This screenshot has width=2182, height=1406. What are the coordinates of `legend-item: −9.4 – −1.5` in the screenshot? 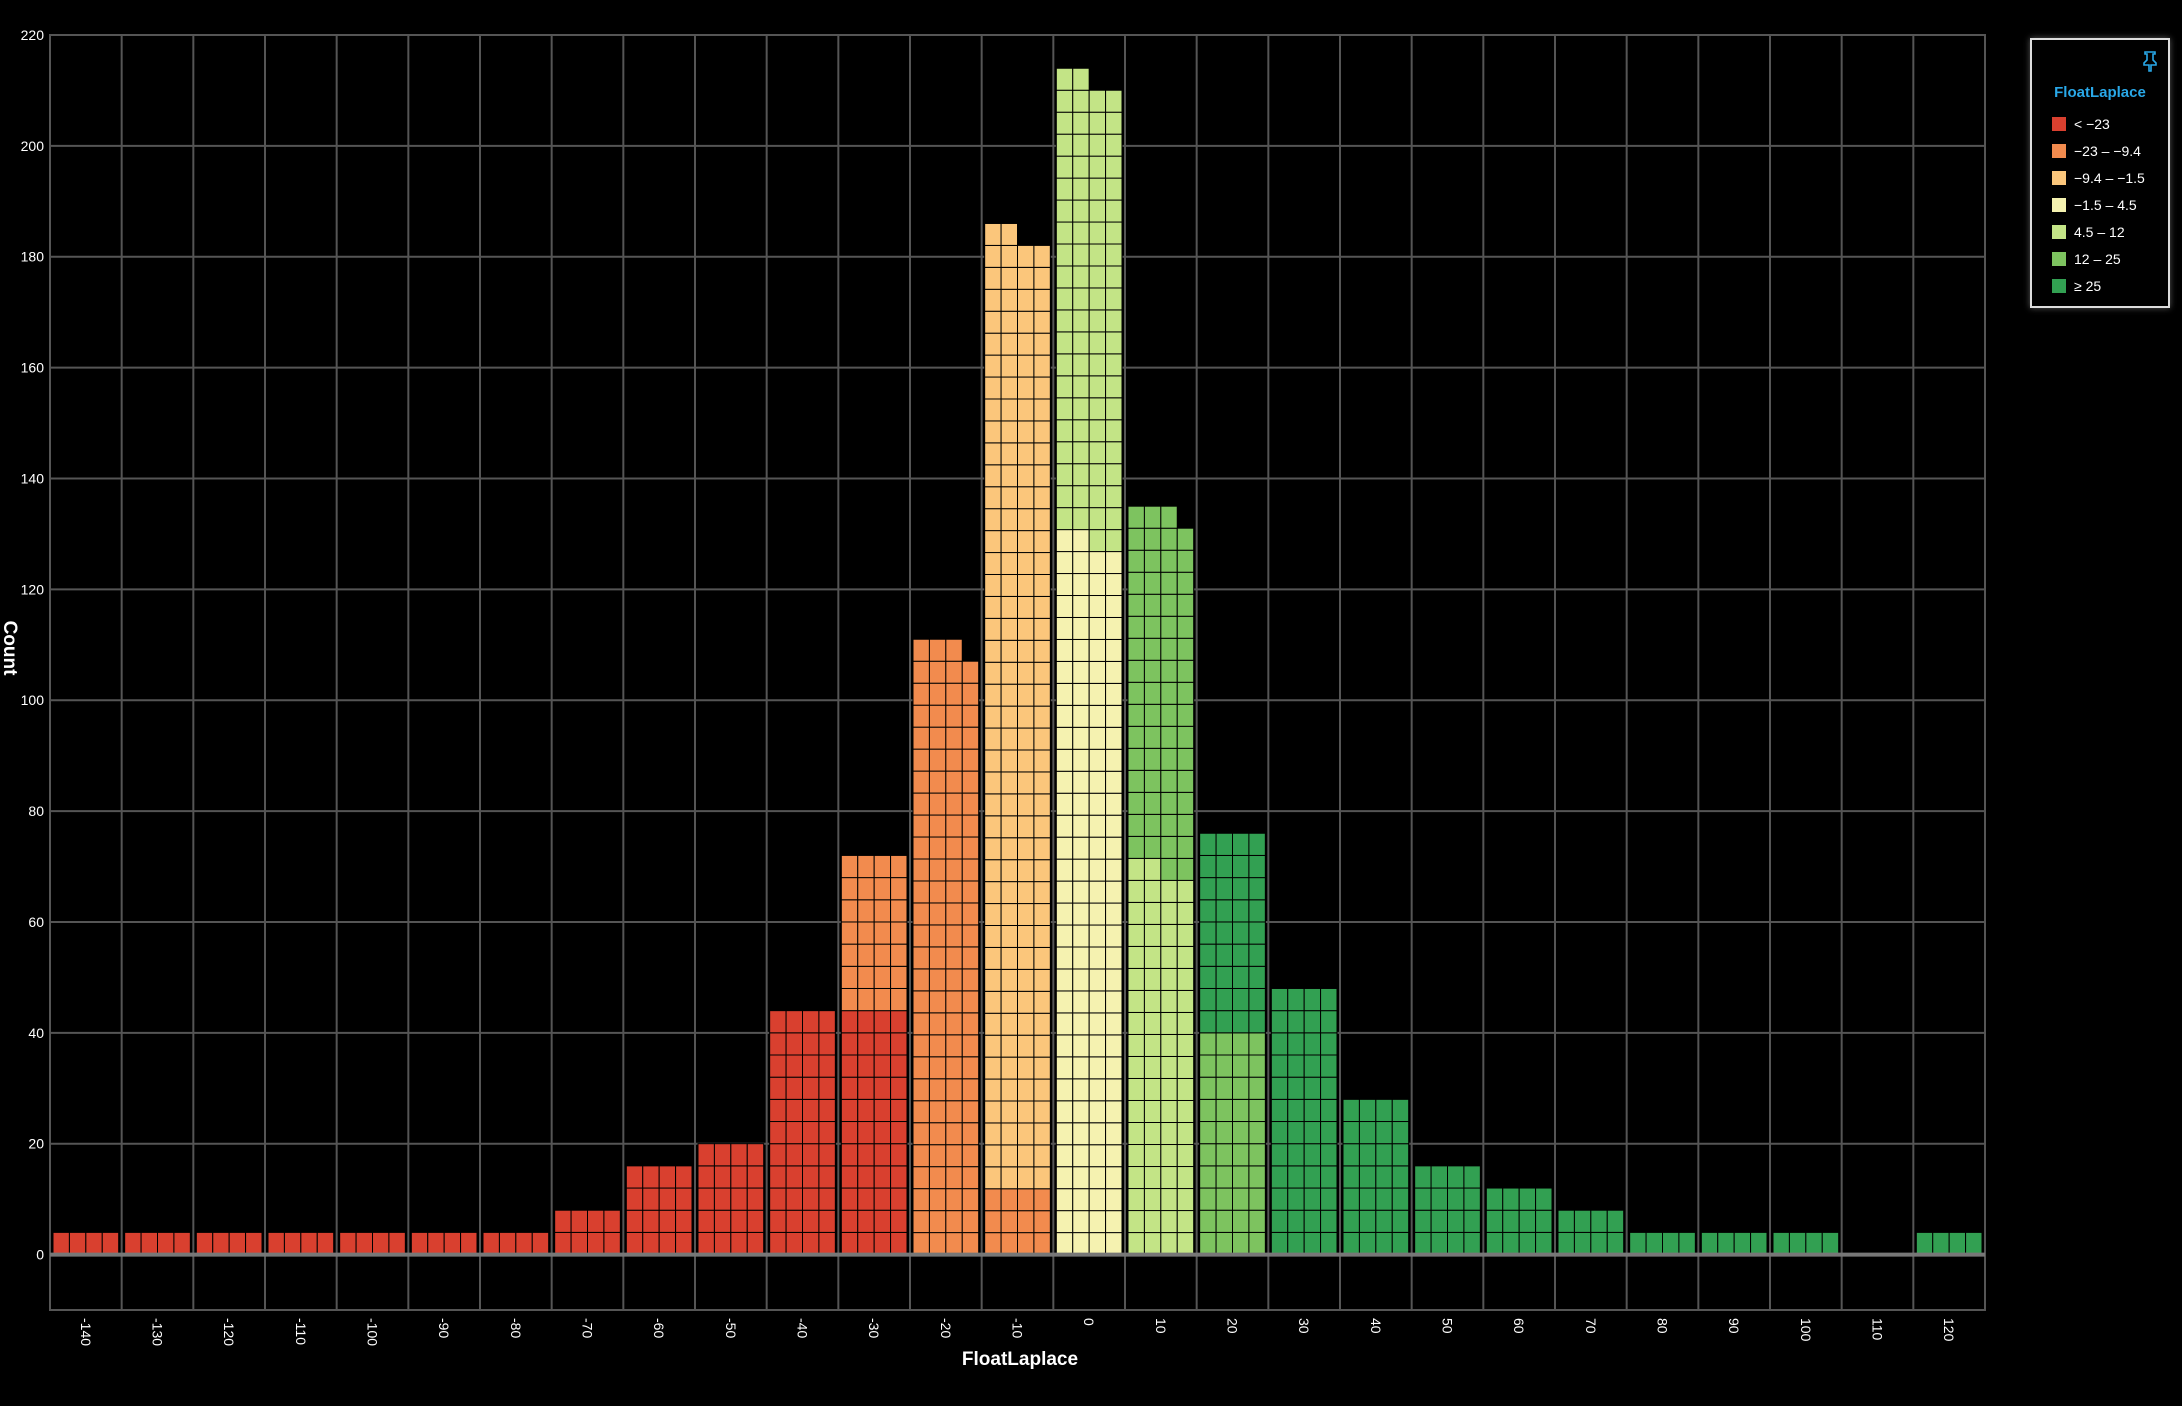 It's located at (2098, 177).